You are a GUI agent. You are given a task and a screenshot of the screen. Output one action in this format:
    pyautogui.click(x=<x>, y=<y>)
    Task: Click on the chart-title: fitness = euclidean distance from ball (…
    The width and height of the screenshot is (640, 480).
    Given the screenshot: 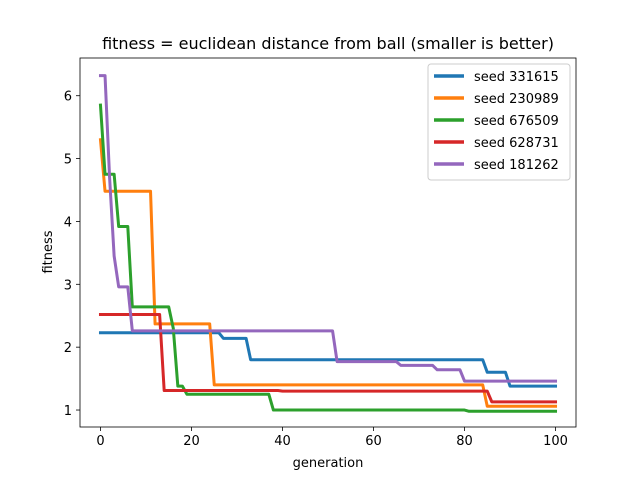 What is the action you would take?
    pyautogui.click(x=328, y=43)
    